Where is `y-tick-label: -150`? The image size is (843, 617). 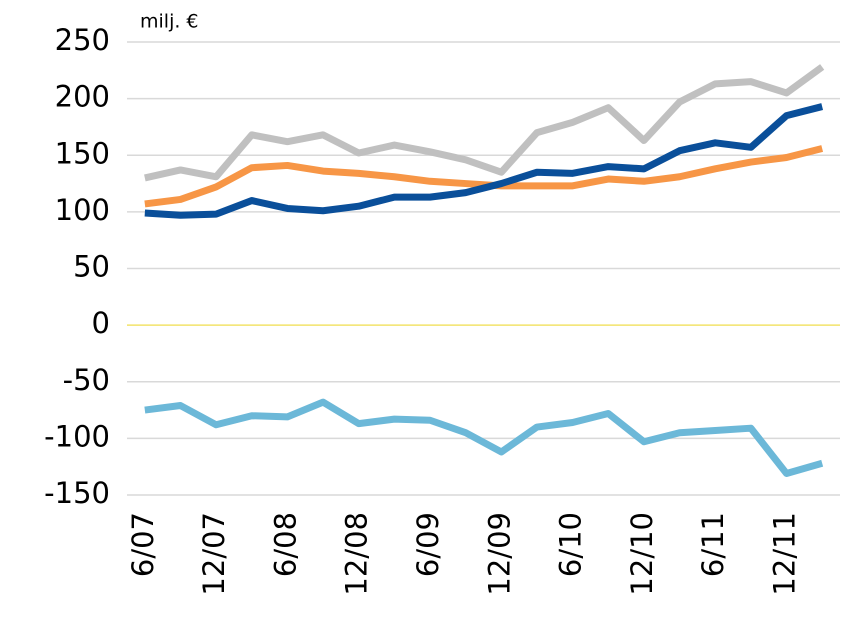 y-tick-label: -150 is located at coordinates (77, 493).